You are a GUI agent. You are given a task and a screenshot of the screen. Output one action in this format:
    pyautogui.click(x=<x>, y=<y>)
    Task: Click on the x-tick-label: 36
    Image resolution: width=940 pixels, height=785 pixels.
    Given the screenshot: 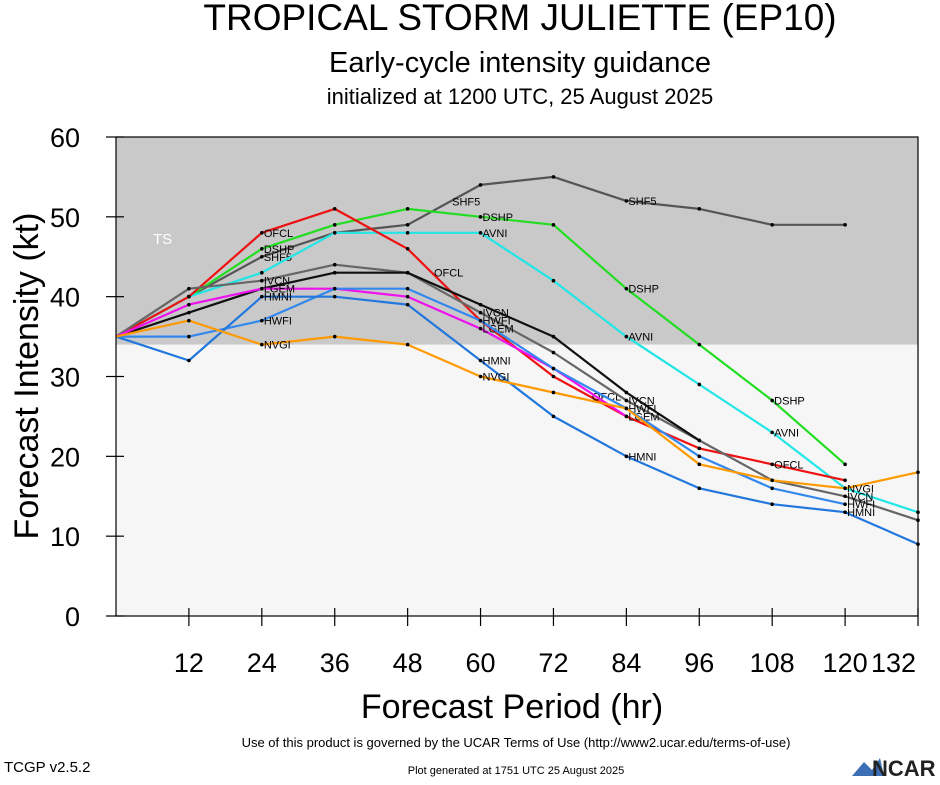 What is the action you would take?
    pyautogui.click(x=335, y=663)
    